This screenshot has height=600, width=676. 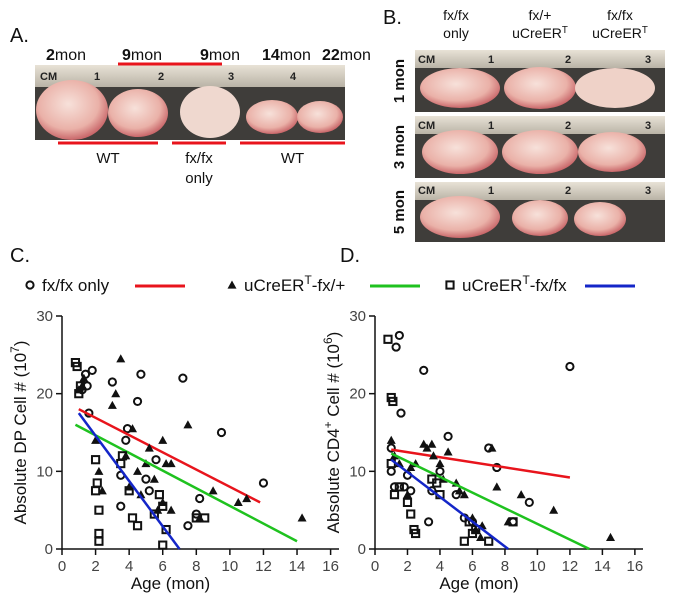 I want to click on column-header-part: T, so click(x=565, y=30).